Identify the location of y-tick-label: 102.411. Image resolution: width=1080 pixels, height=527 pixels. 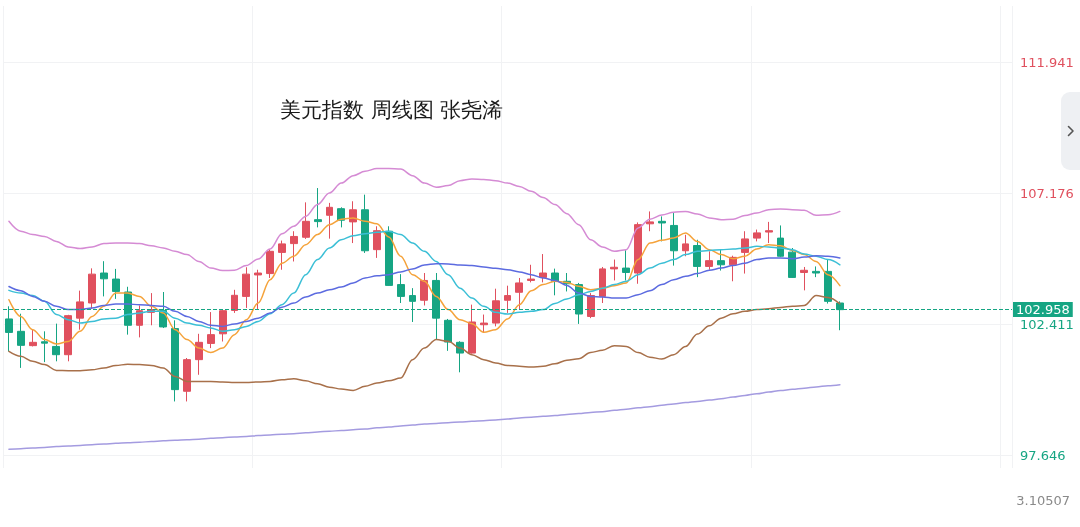
(1047, 325).